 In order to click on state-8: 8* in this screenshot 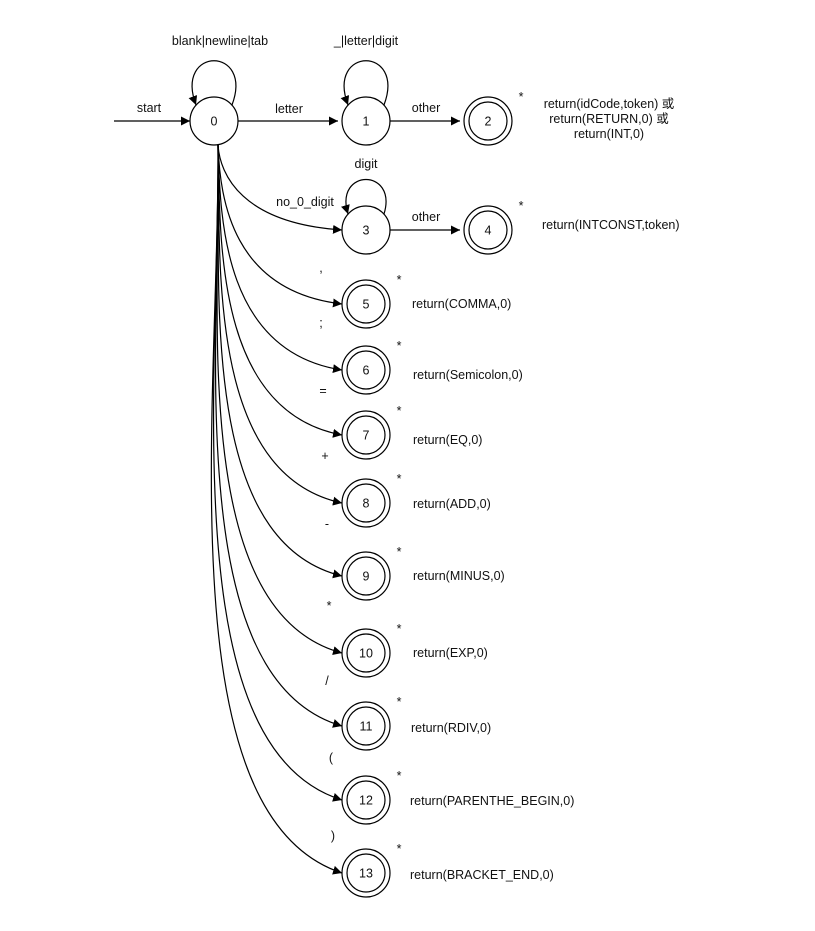, I will do `click(371, 500)`.